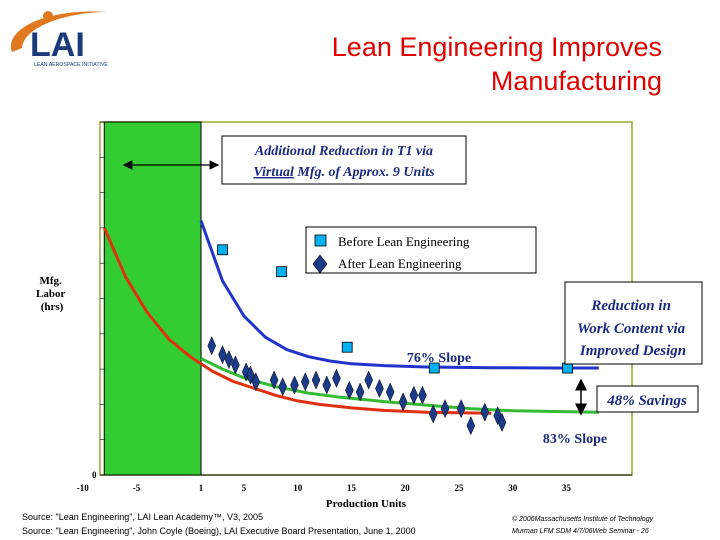 The width and height of the screenshot is (720, 540). I want to click on x-tick-label: -5, so click(137, 488).